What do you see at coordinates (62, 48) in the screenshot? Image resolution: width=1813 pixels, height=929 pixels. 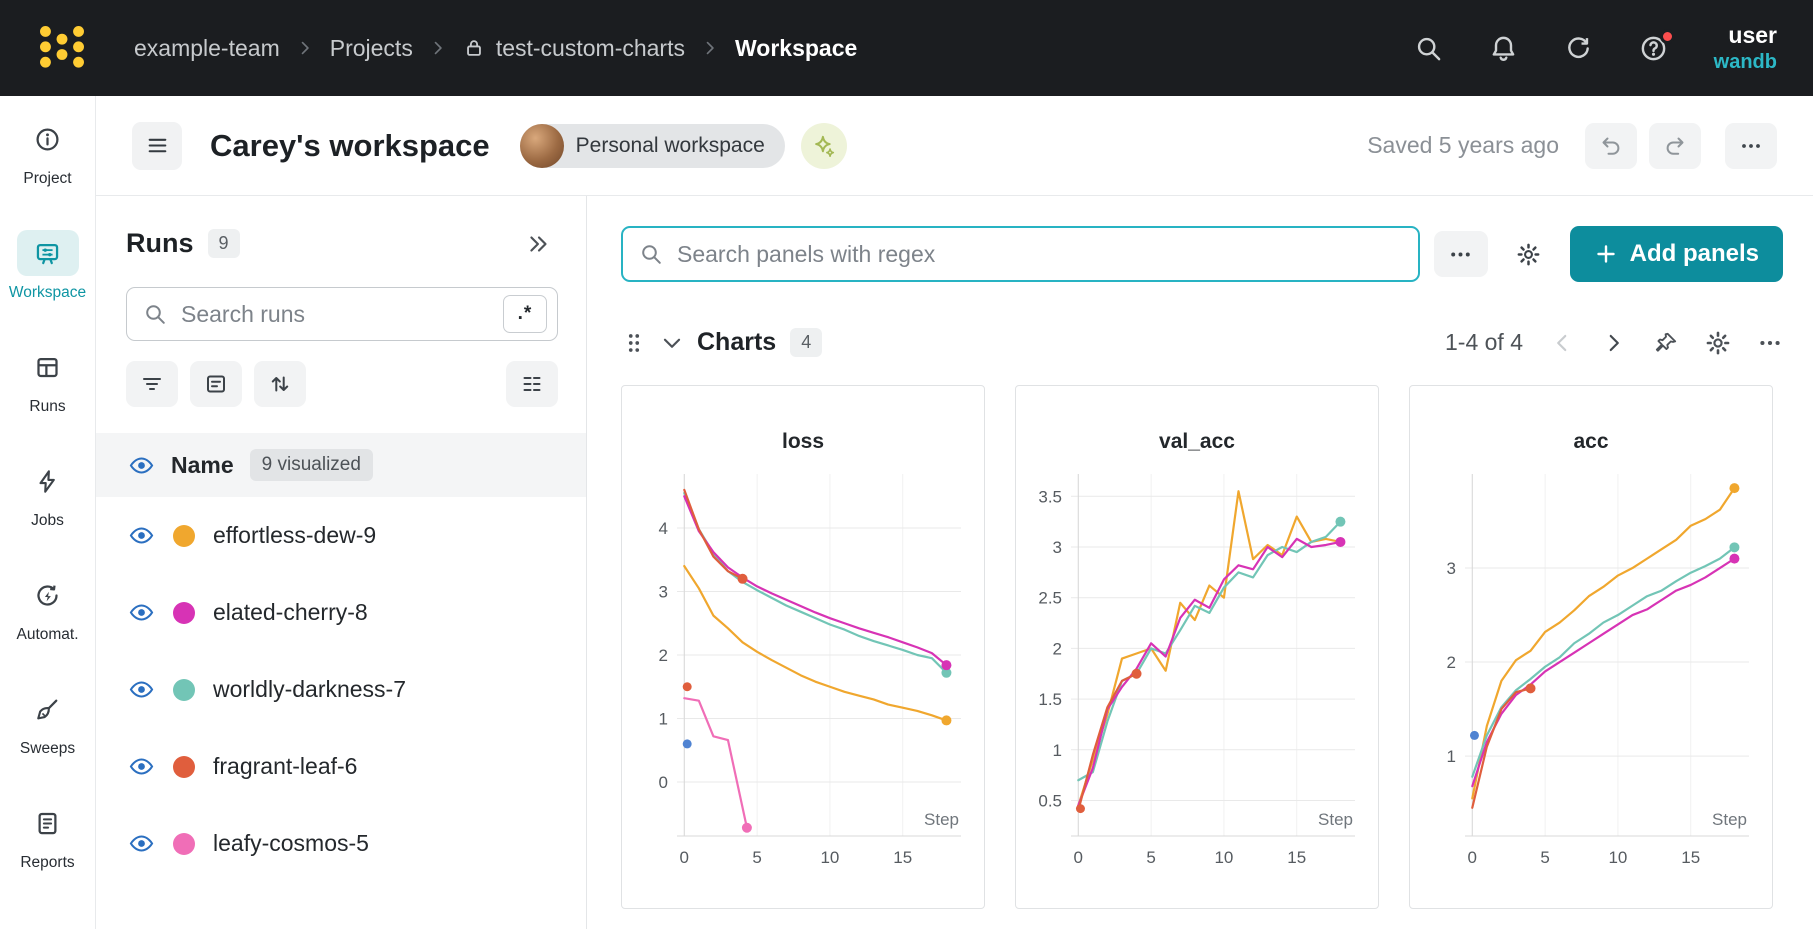 I see `wandb-logo-icon` at bounding box center [62, 48].